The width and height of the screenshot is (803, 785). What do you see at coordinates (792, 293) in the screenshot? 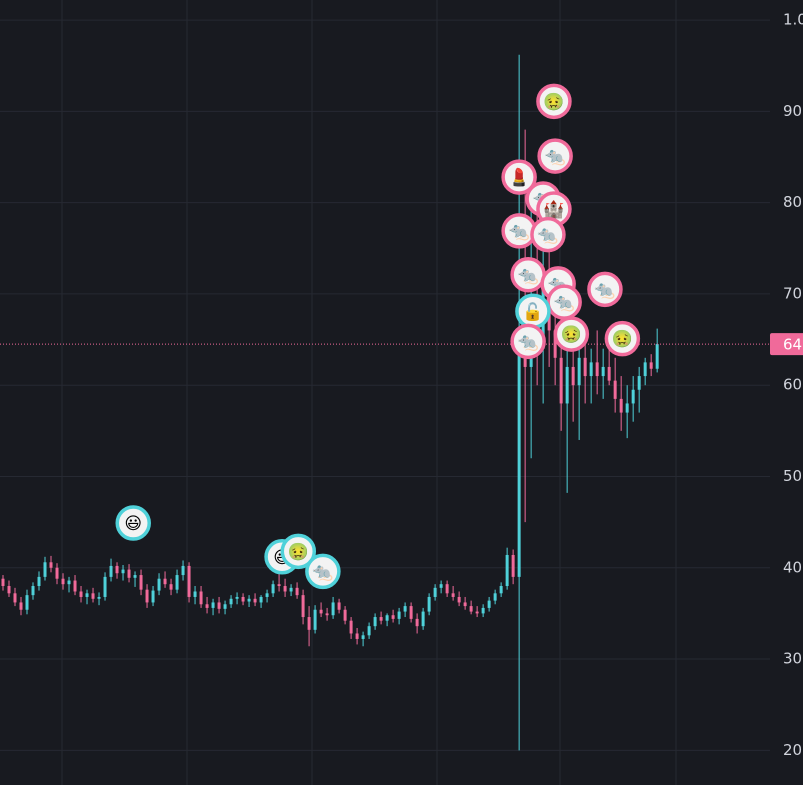
I see `y-tick-label: 70` at bounding box center [792, 293].